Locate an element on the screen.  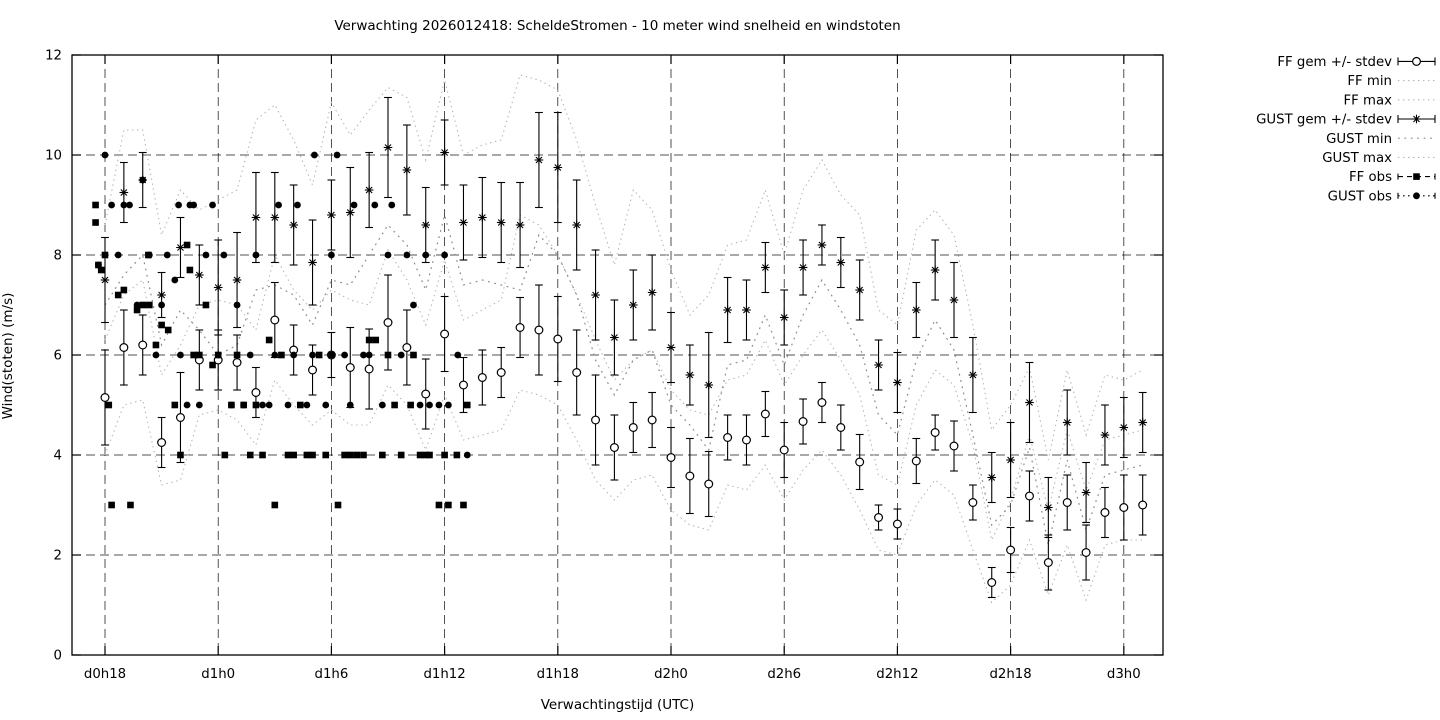
x-tick-label: d1h18 is located at coordinates (558, 674).